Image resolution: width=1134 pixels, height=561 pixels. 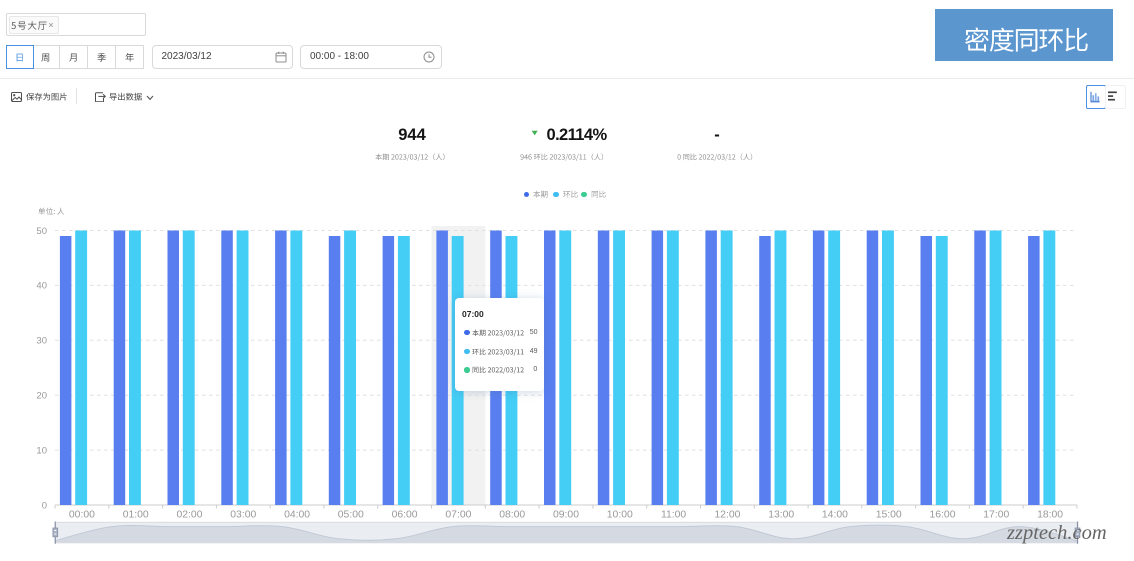 I want to click on svg-text: 40, so click(x=41, y=286).